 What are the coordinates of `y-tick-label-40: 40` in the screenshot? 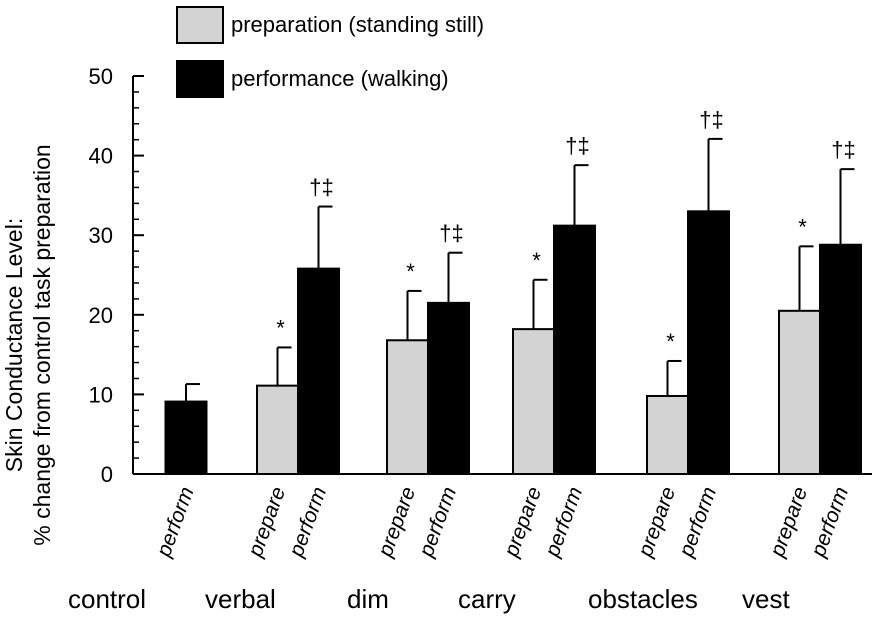 It's located at (101, 156).